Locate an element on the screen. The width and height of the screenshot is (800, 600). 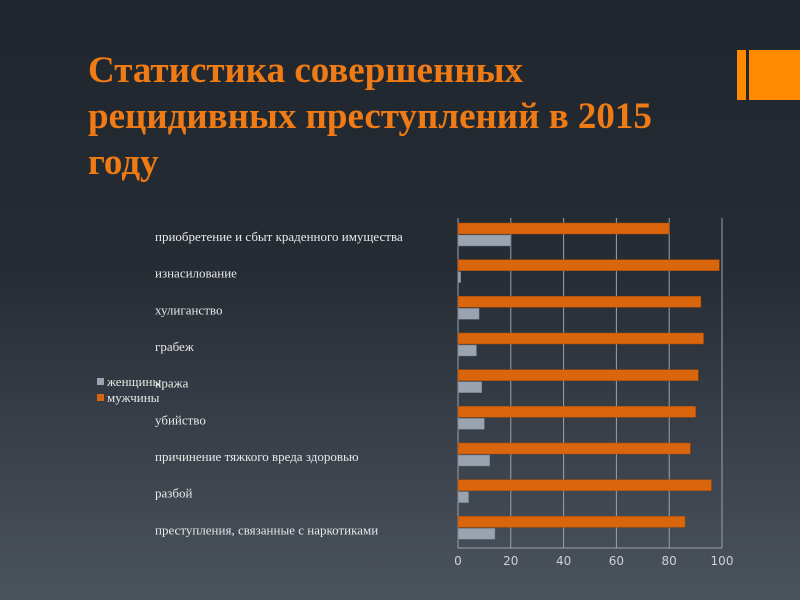
category-label: грабеж is located at coordinates (175, 346).